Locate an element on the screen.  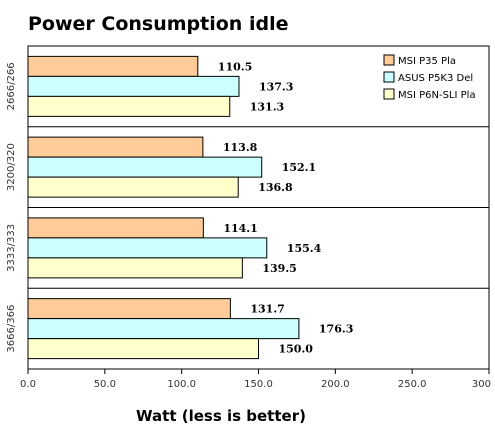
data-label: 137.3 is located at coordinates (276, 86).